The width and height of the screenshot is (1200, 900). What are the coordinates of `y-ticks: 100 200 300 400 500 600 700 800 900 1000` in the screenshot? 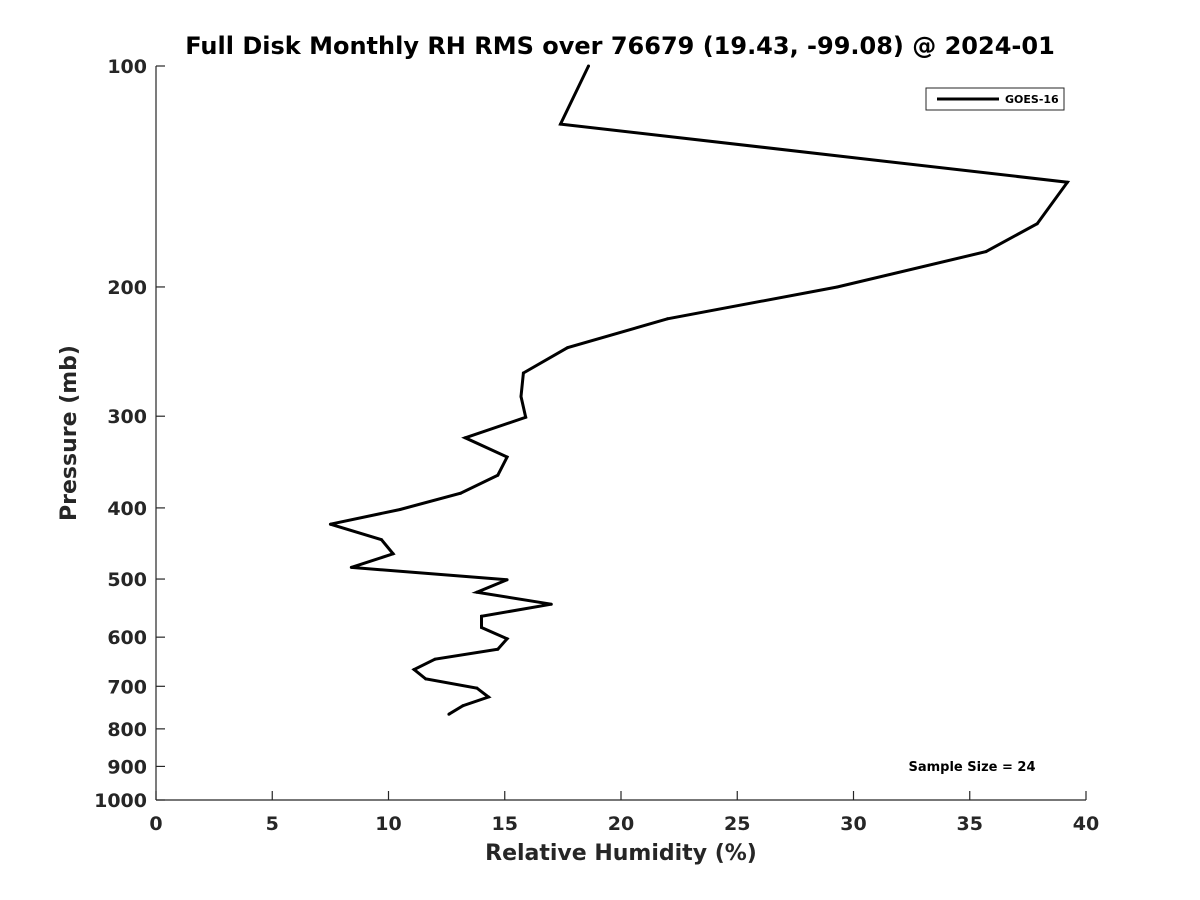 It's located at (129, 434).